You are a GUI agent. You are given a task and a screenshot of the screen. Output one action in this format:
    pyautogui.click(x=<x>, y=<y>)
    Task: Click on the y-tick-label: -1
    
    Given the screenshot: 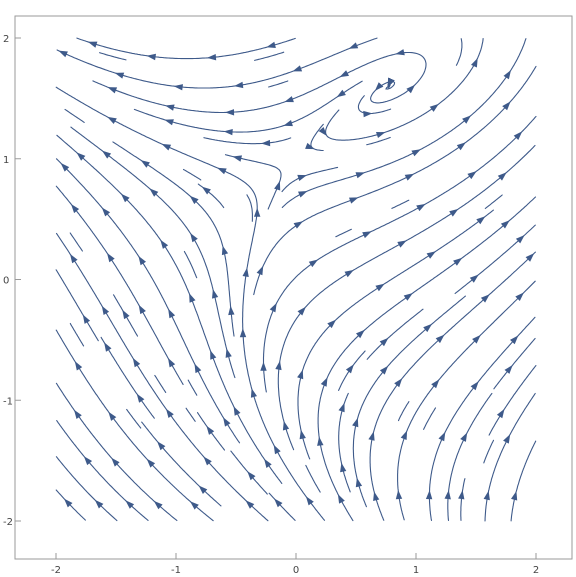 What is the action you would take?
    pyautogui.click(x=8, y=401)
    